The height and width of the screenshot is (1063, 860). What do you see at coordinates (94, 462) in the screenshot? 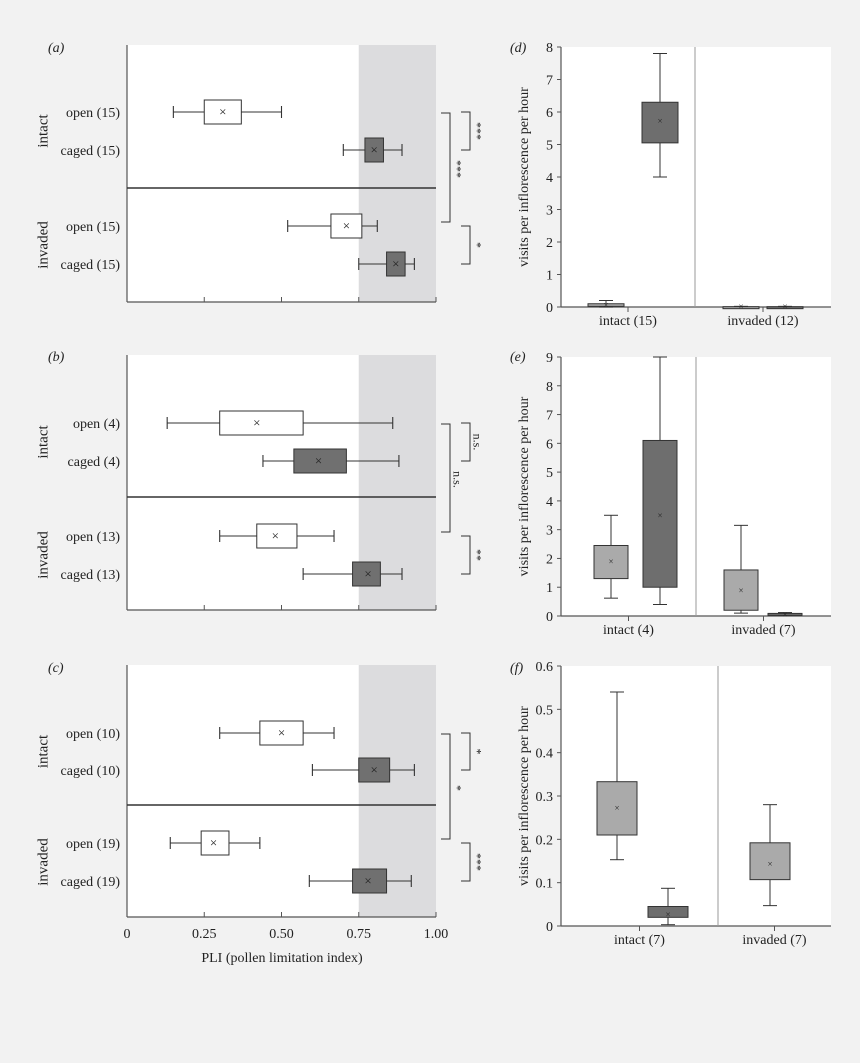
I see `row-label: caged (4)` at bounding box center [94, 462].